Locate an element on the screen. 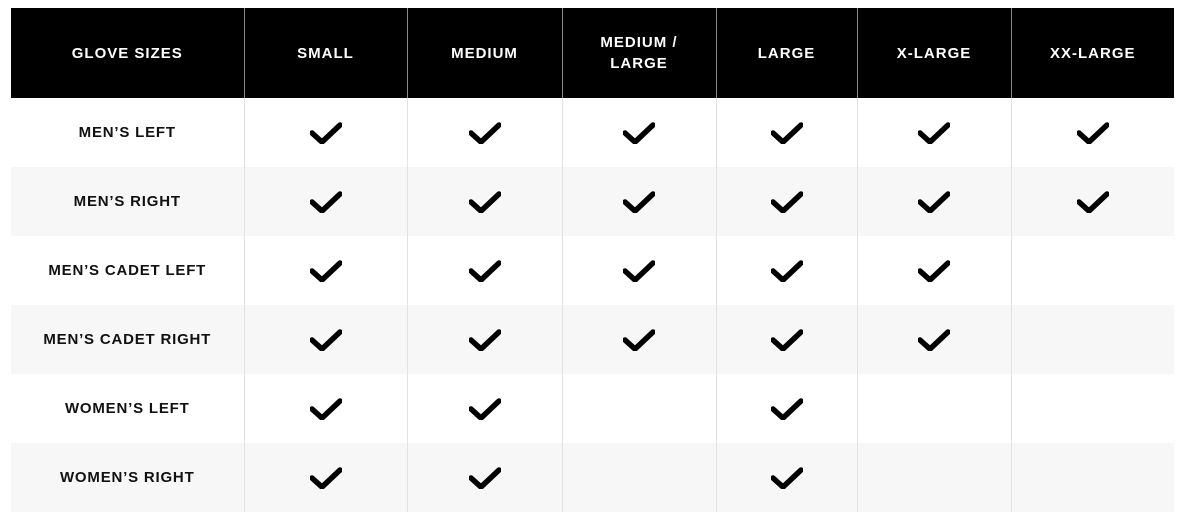 This screenshot has width=1185, height=527. table-row: WOMEN’S LEFT is located at coordinates (592, 408).